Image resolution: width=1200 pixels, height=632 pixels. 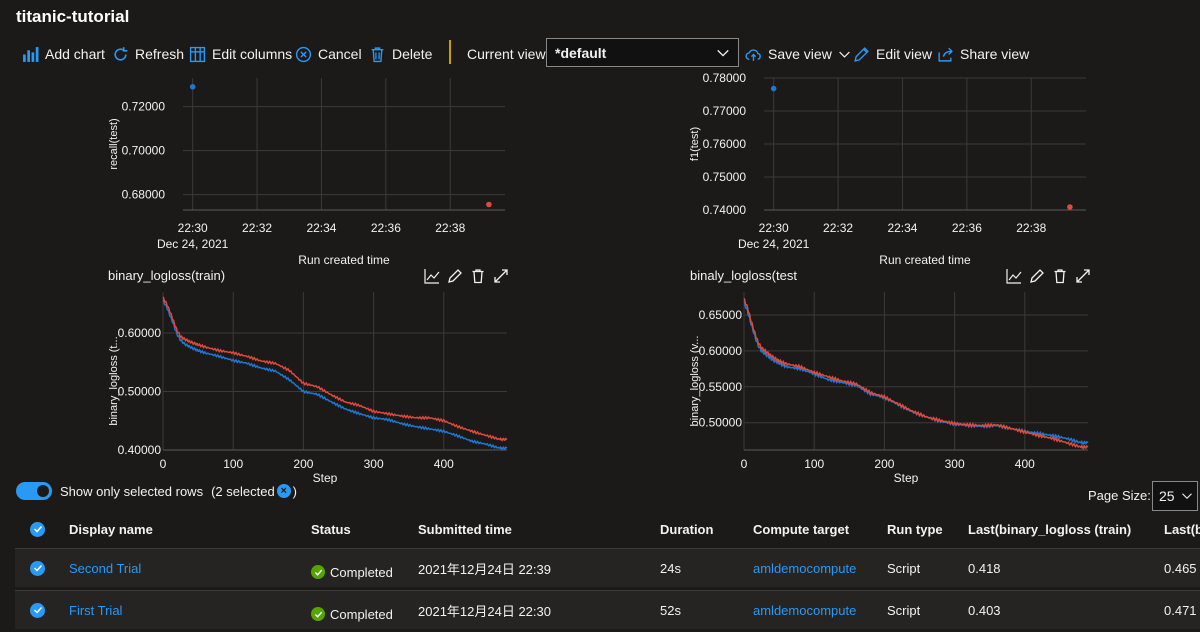 I want to click on page-size-value: 25, so click(x=1167, y=496).